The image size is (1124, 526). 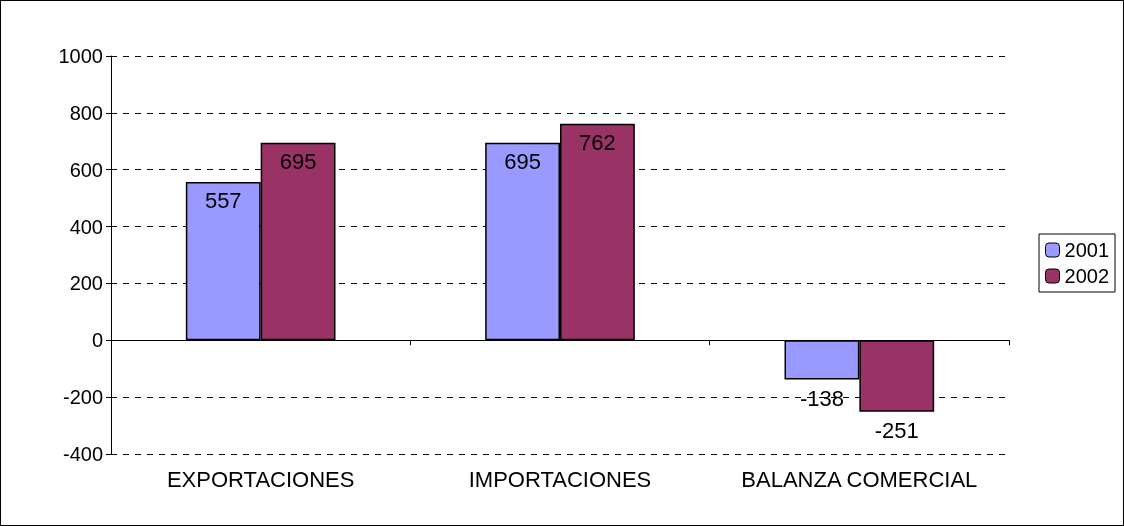 What do you see at coordinates (86, 169) in the screenshot?
I see `y-tick-label: 600` at bounding box center [86, 169].